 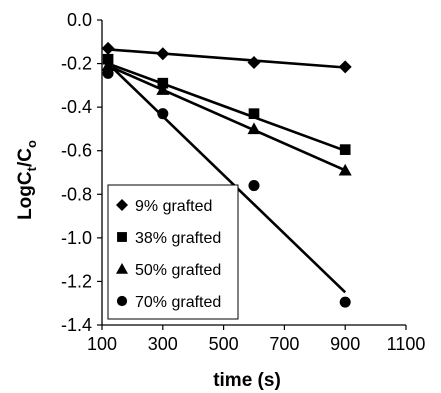 I want to click on x-axis-ticks: 100 300 500 700 900 1100, so click(x=256, y=339).